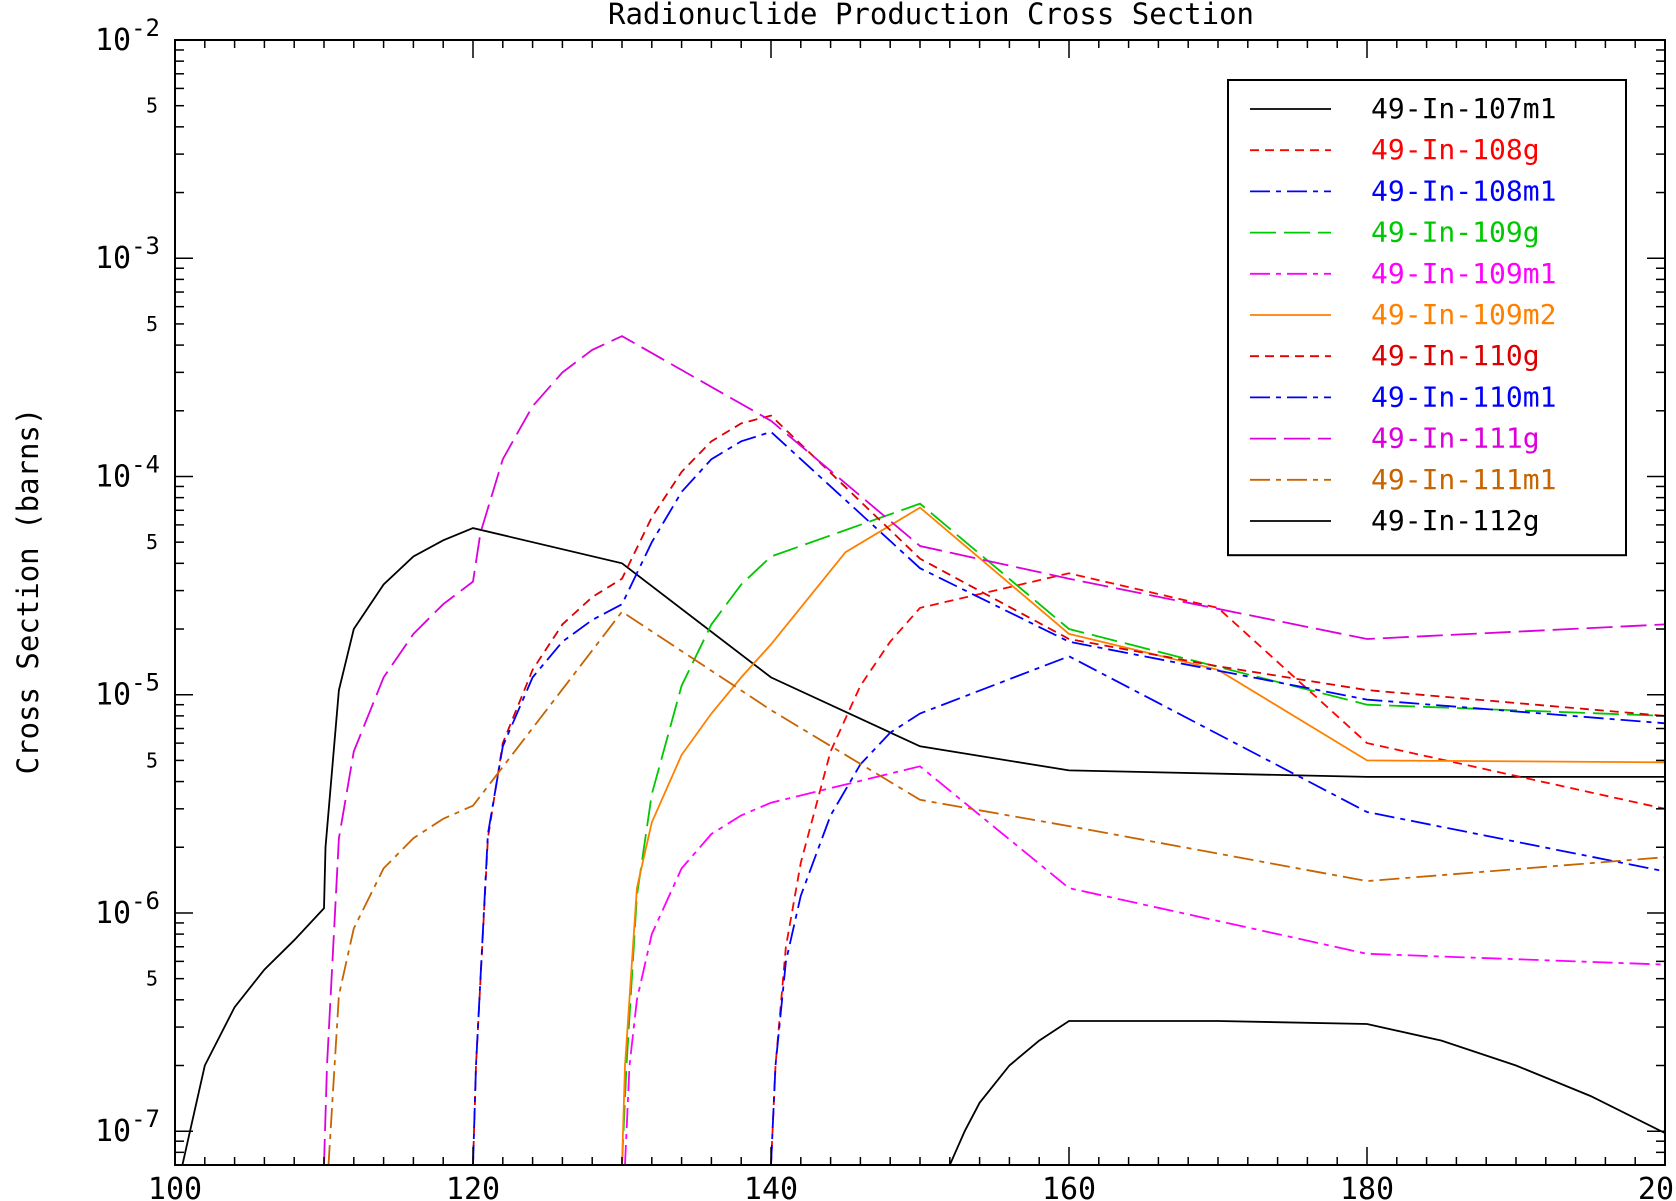  What do you see at coordinates (175, 1186) in the screenshot?
I see `x-tick-label: 100` at bounding box center [175, 1186].